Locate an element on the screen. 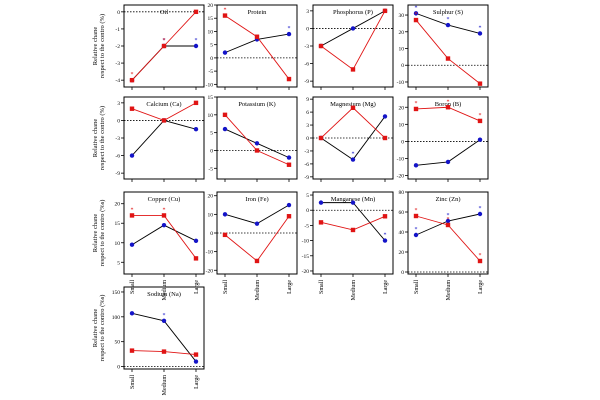  y-tick-label: 100 is located at coordinates (116, 318).